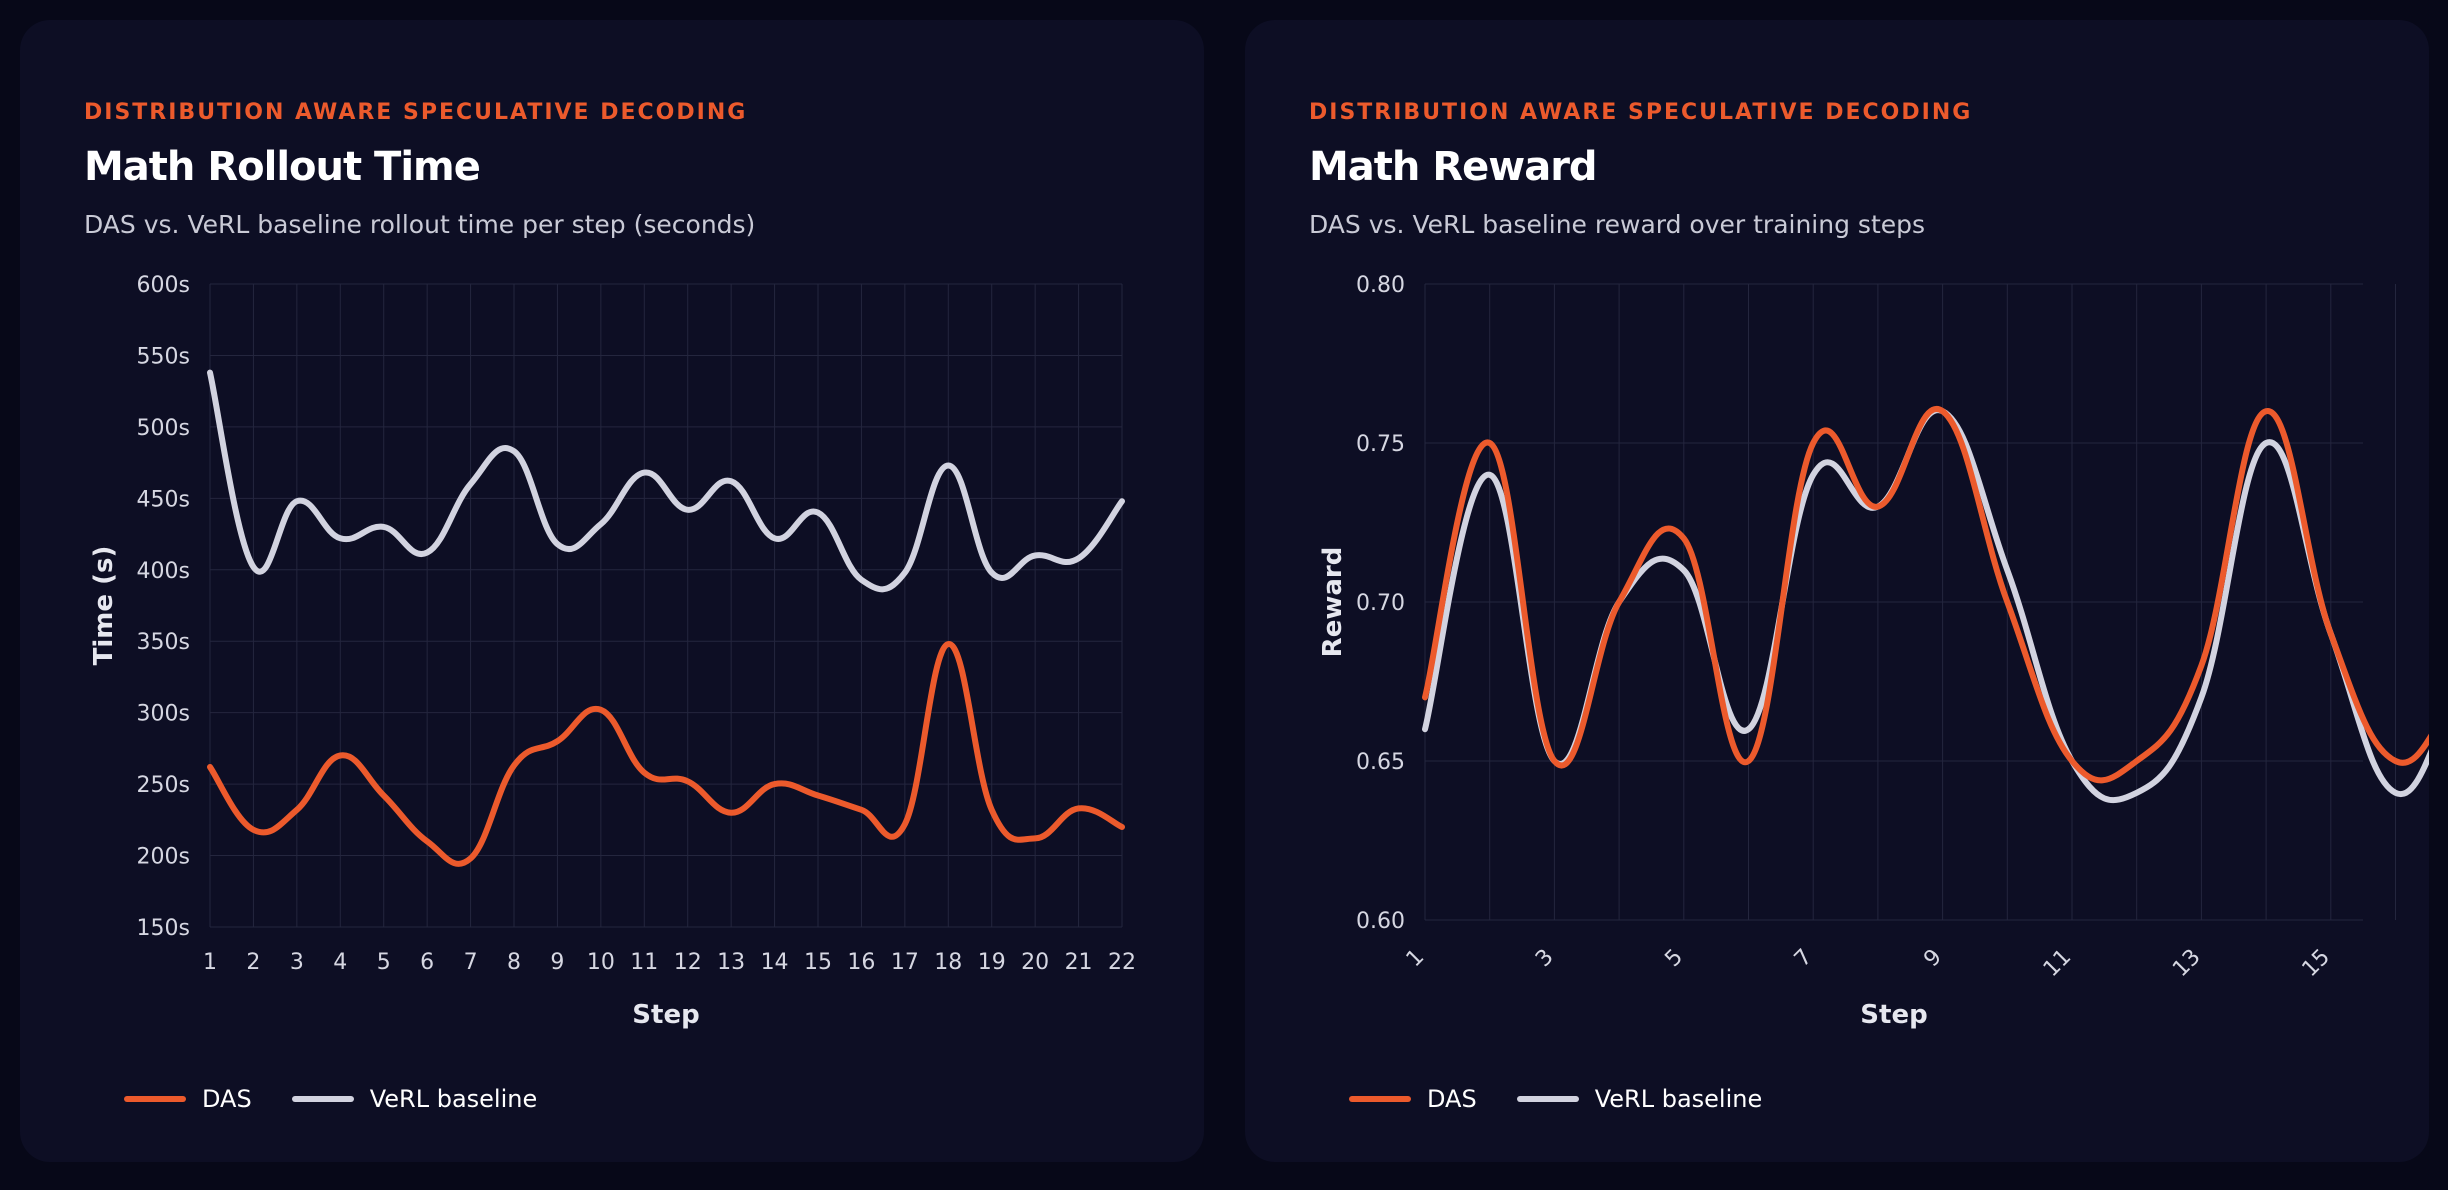  Describe the element at coordinates (163, 428) in the screenshot. I see `y-tick-label: 500s` at that location.